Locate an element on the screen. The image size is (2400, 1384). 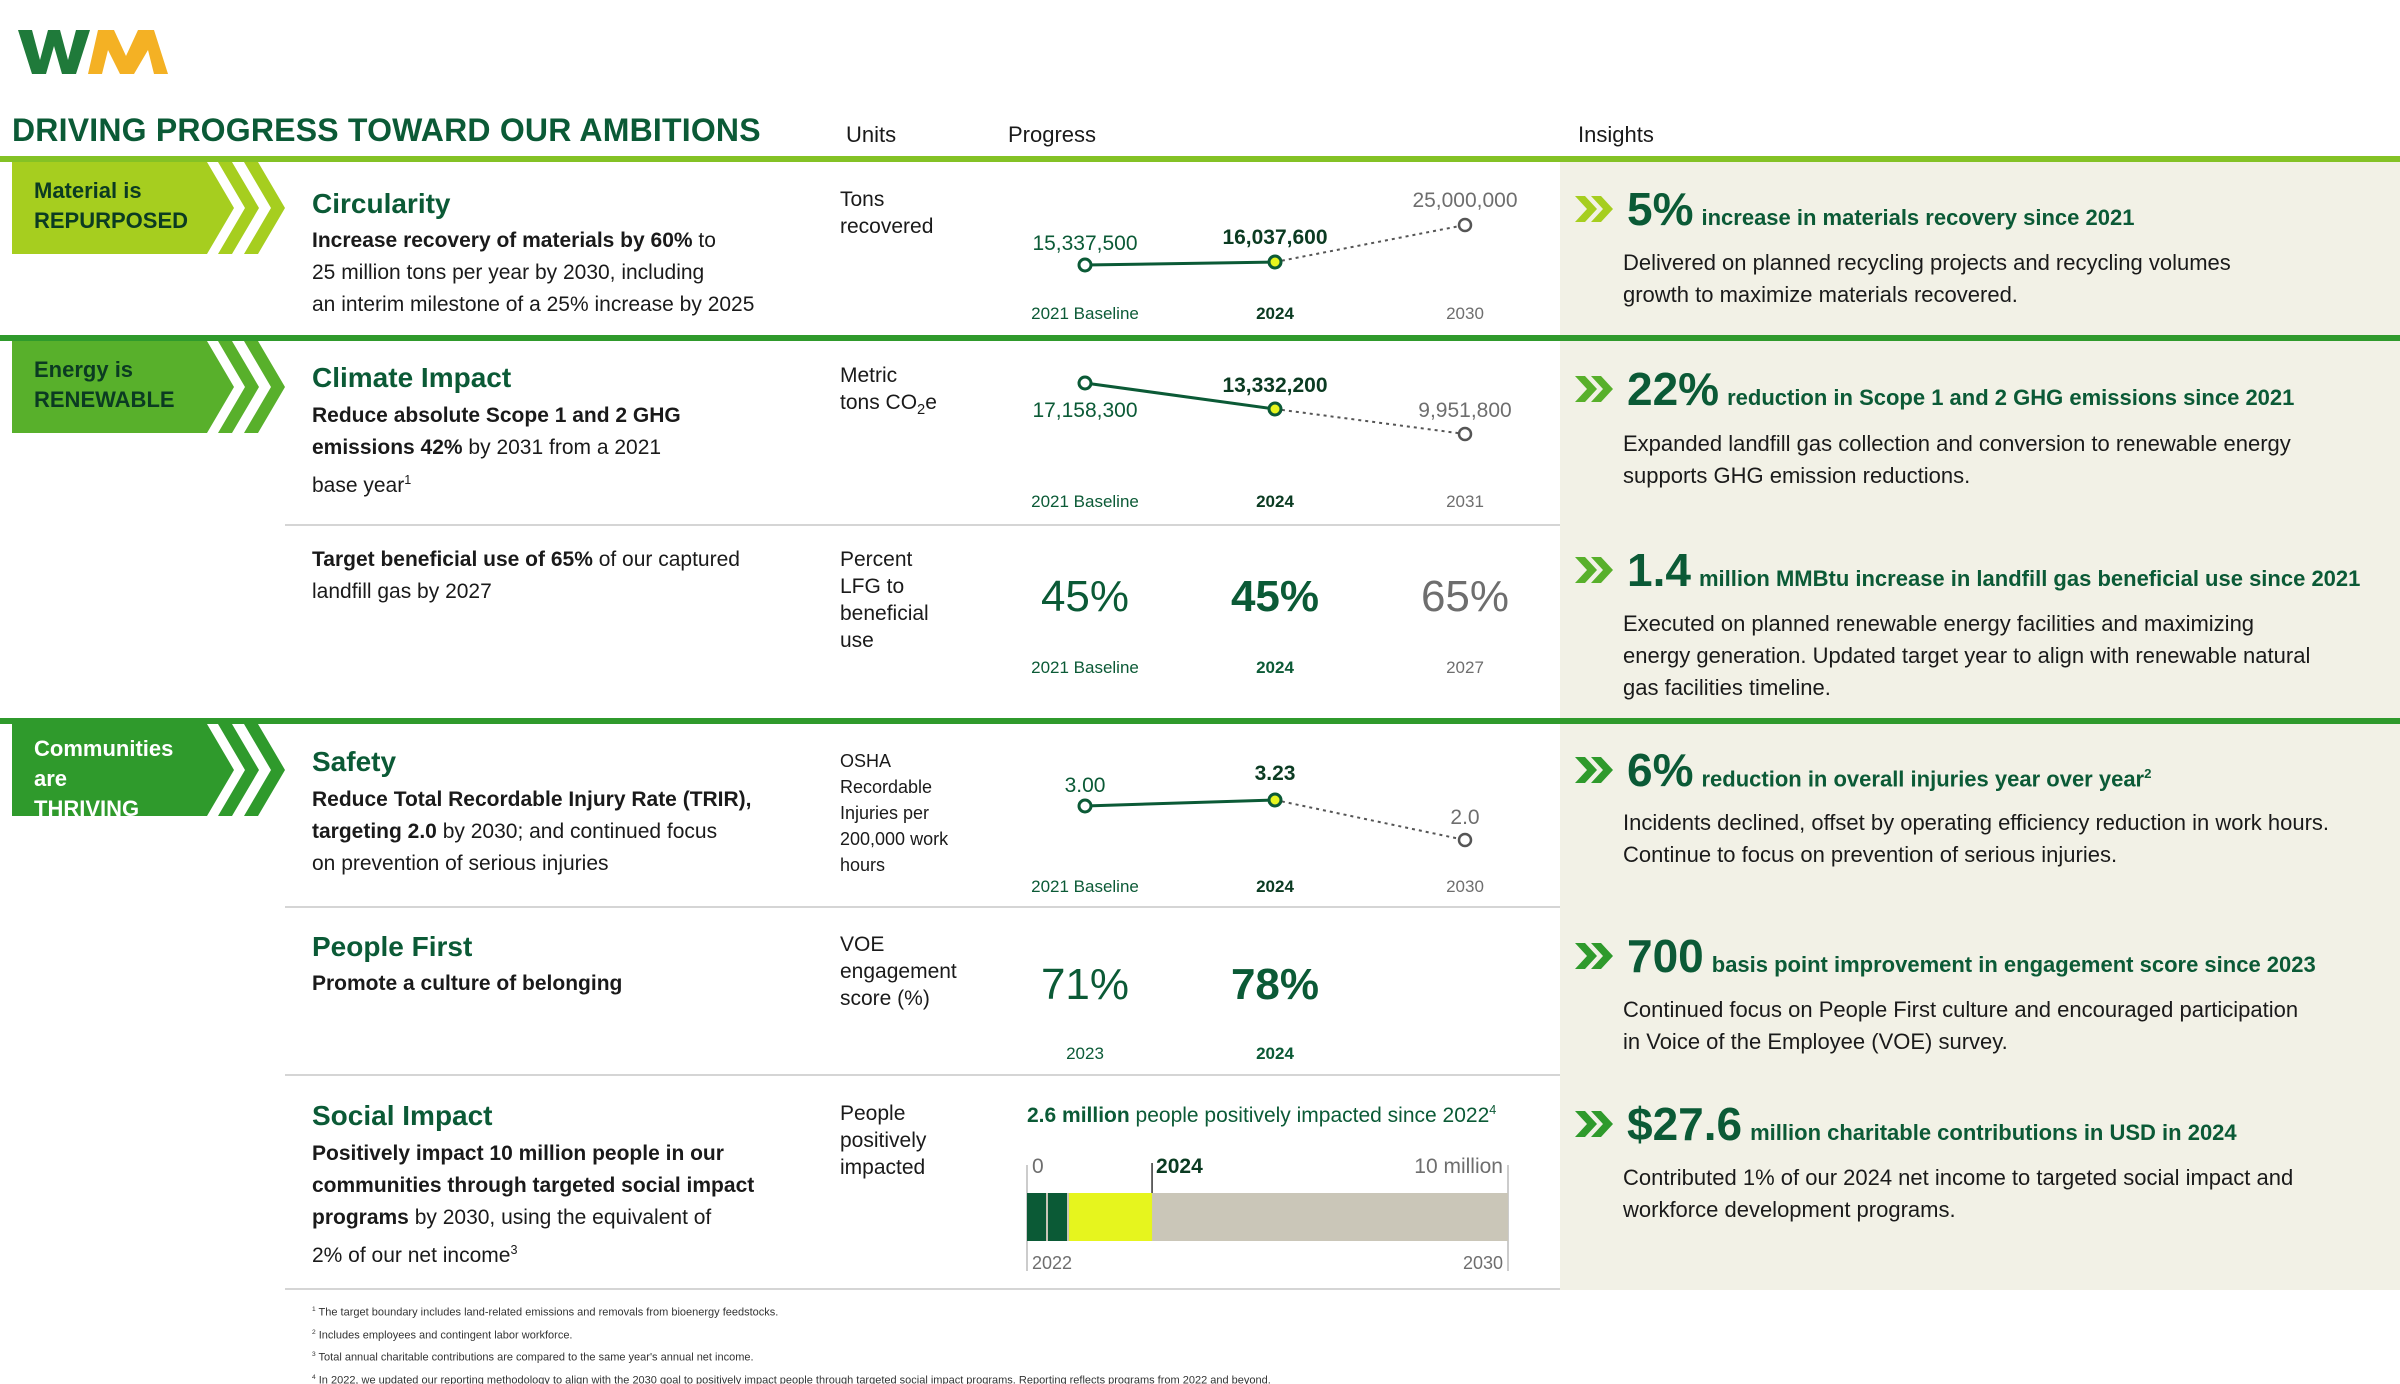
social-title: Social Impact is located at coordinates (402, 1115).